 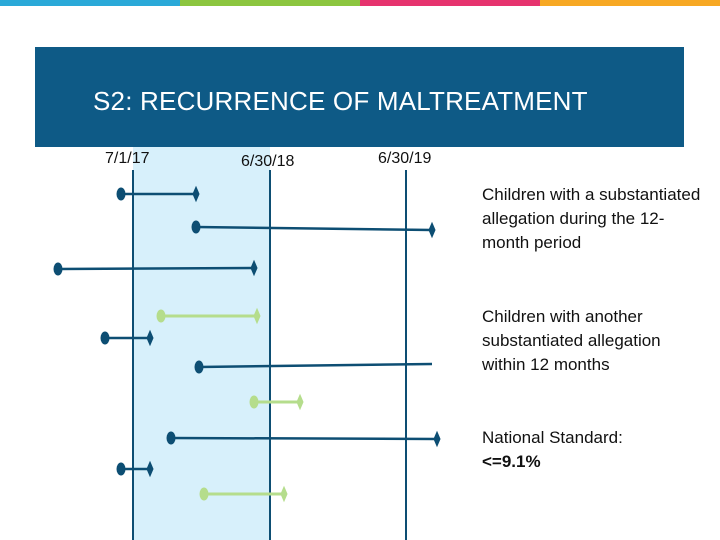 What do you see at coordinates (340, 101) in the screenshot?
I see `slide-title: S2: RECURRENCE OF MALTREATMENT` at bounding box center [340, 101].